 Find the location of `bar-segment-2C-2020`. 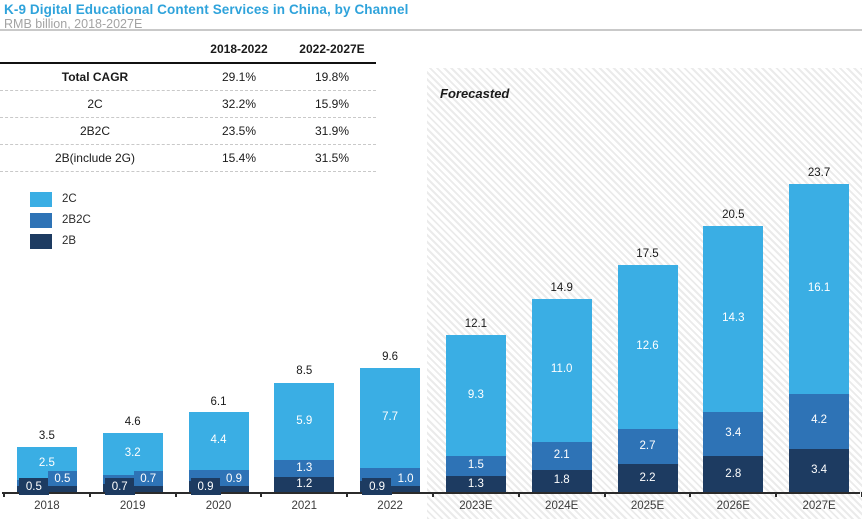

bar-segment-2C-2020 is located at coordinates (218, 441).